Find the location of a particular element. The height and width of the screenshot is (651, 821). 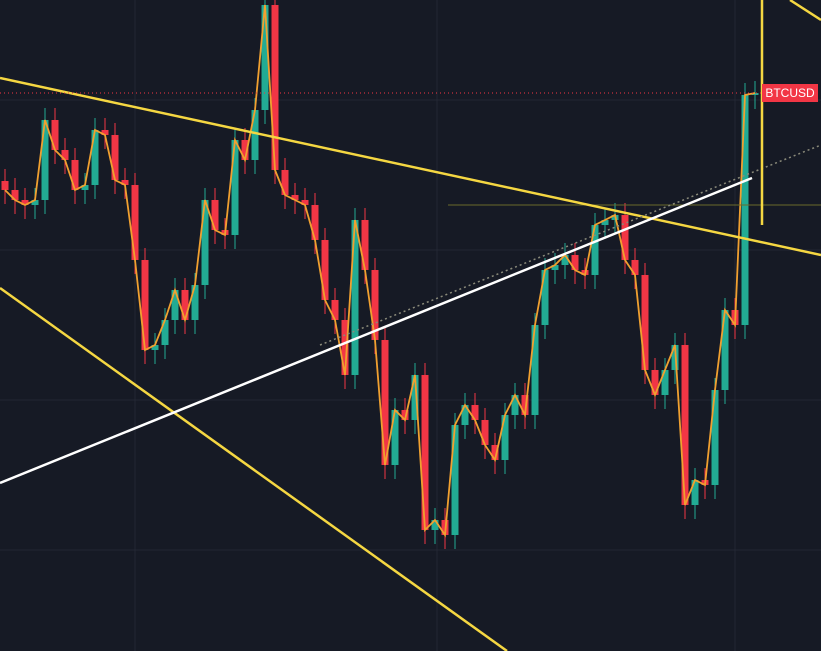

trend-line is located at coordinates (805, 11).